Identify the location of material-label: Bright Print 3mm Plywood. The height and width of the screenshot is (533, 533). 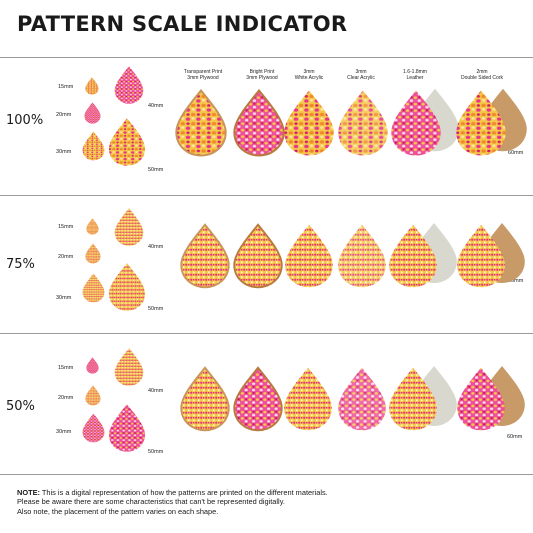
(262, 75).